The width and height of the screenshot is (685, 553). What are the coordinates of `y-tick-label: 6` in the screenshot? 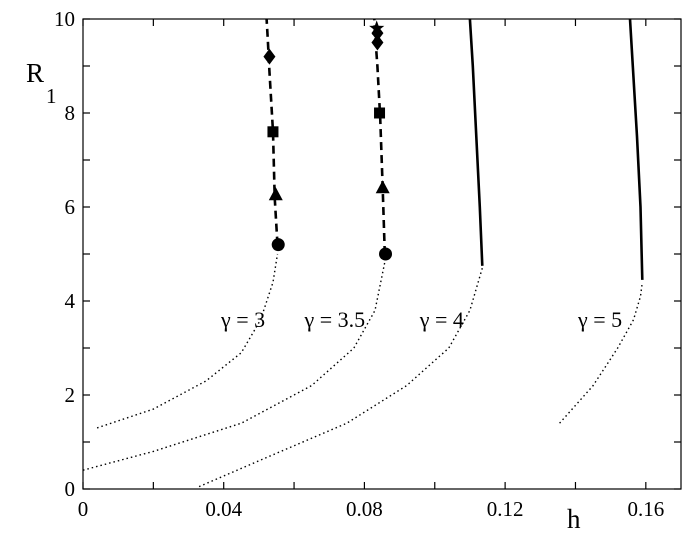 It's located at (70, 207).